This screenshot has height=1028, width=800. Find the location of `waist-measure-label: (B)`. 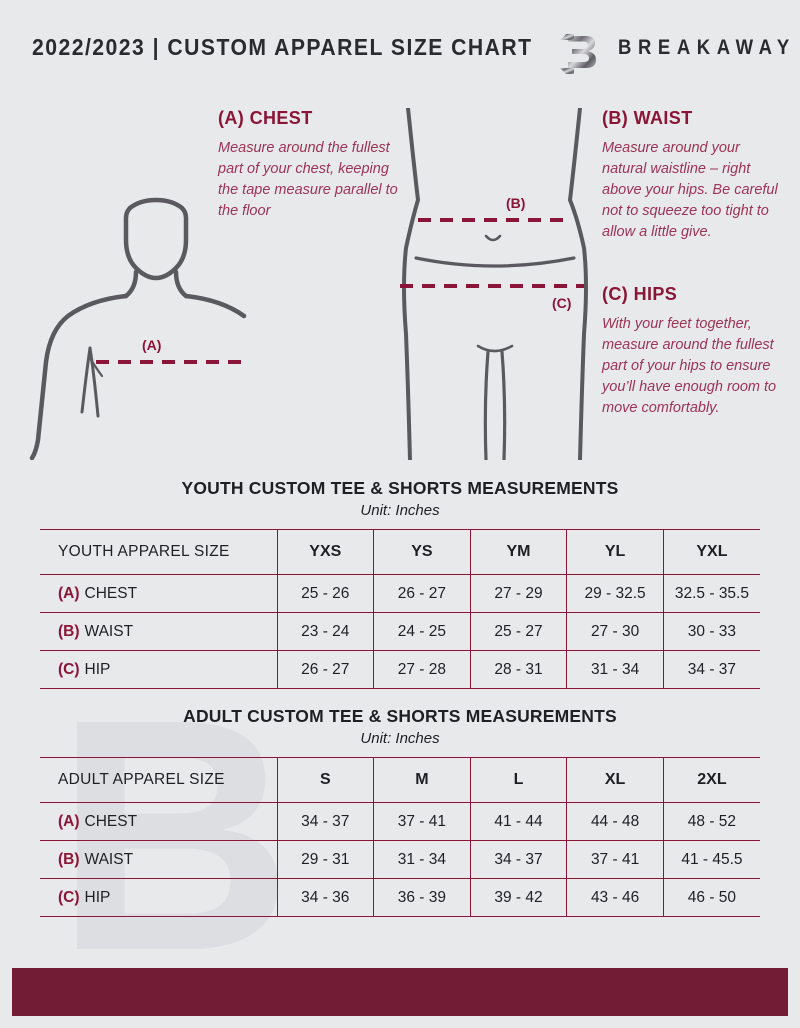

waist-measure-label: (B) is located at coordinates (515, 203).